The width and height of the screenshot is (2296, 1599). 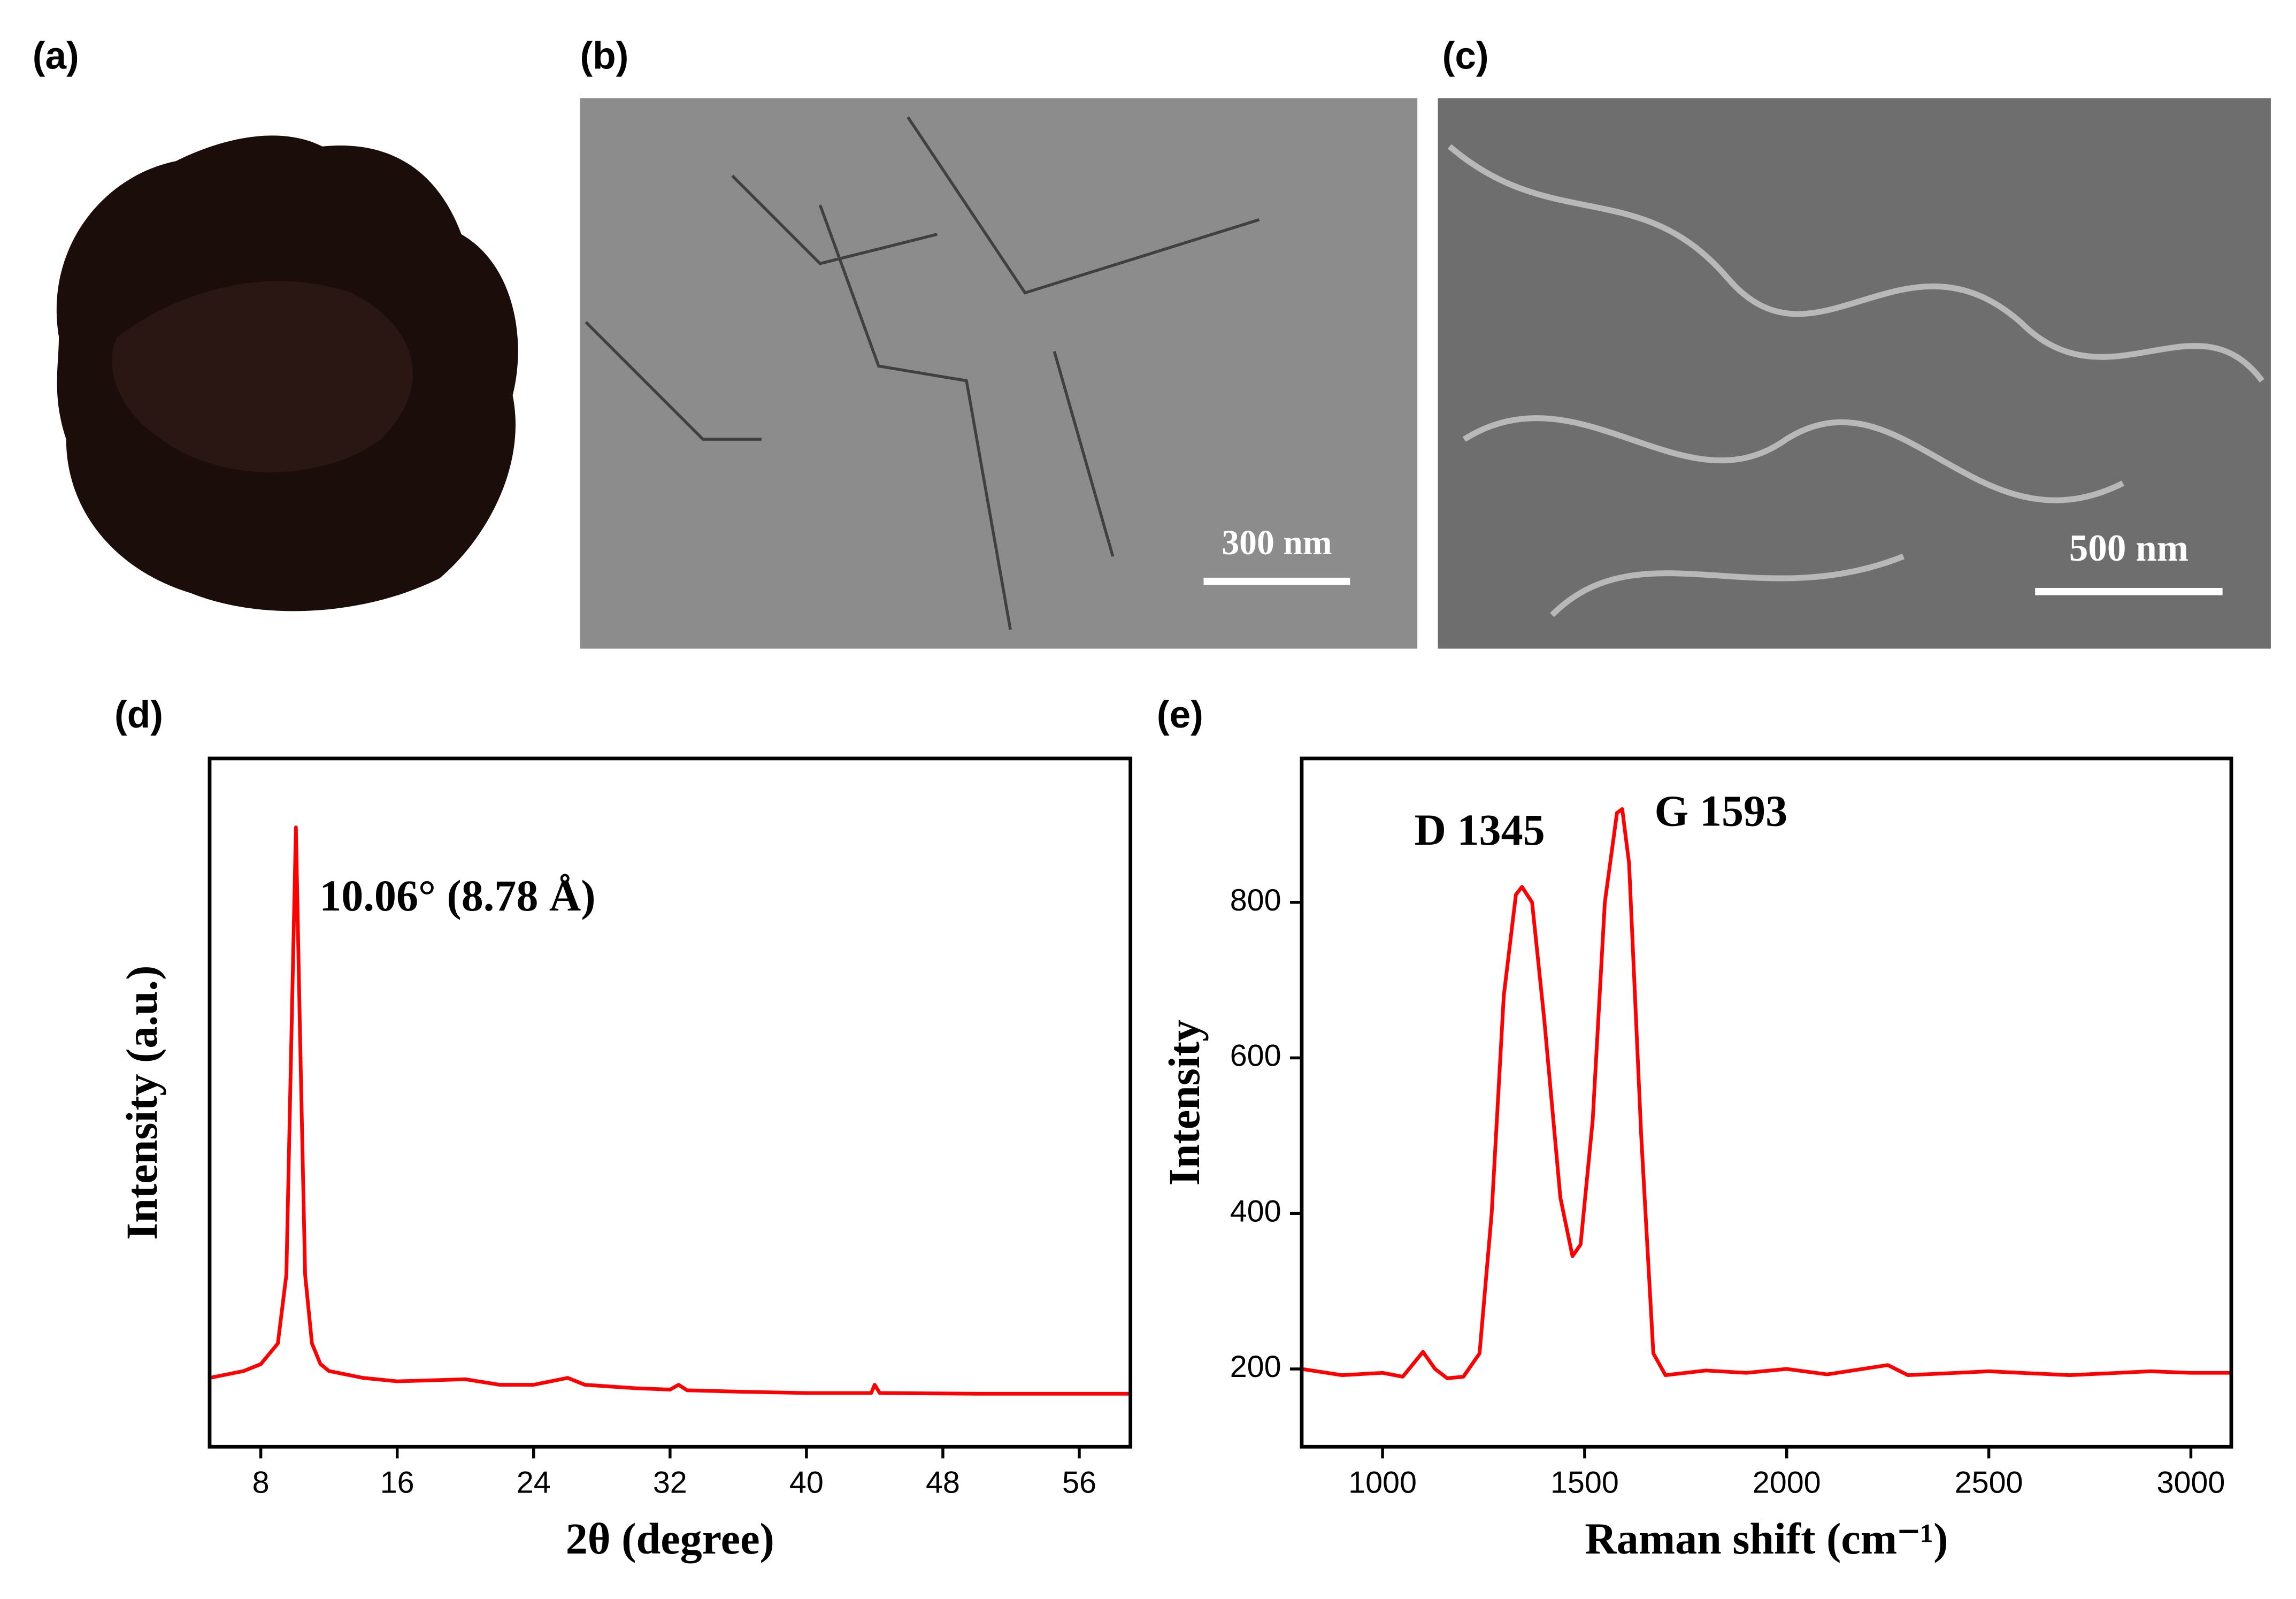 What do you see at coordinates (1180, 715) in the screenshot?
I see `panel-label: (e)` at bounding box center [1180, 715].